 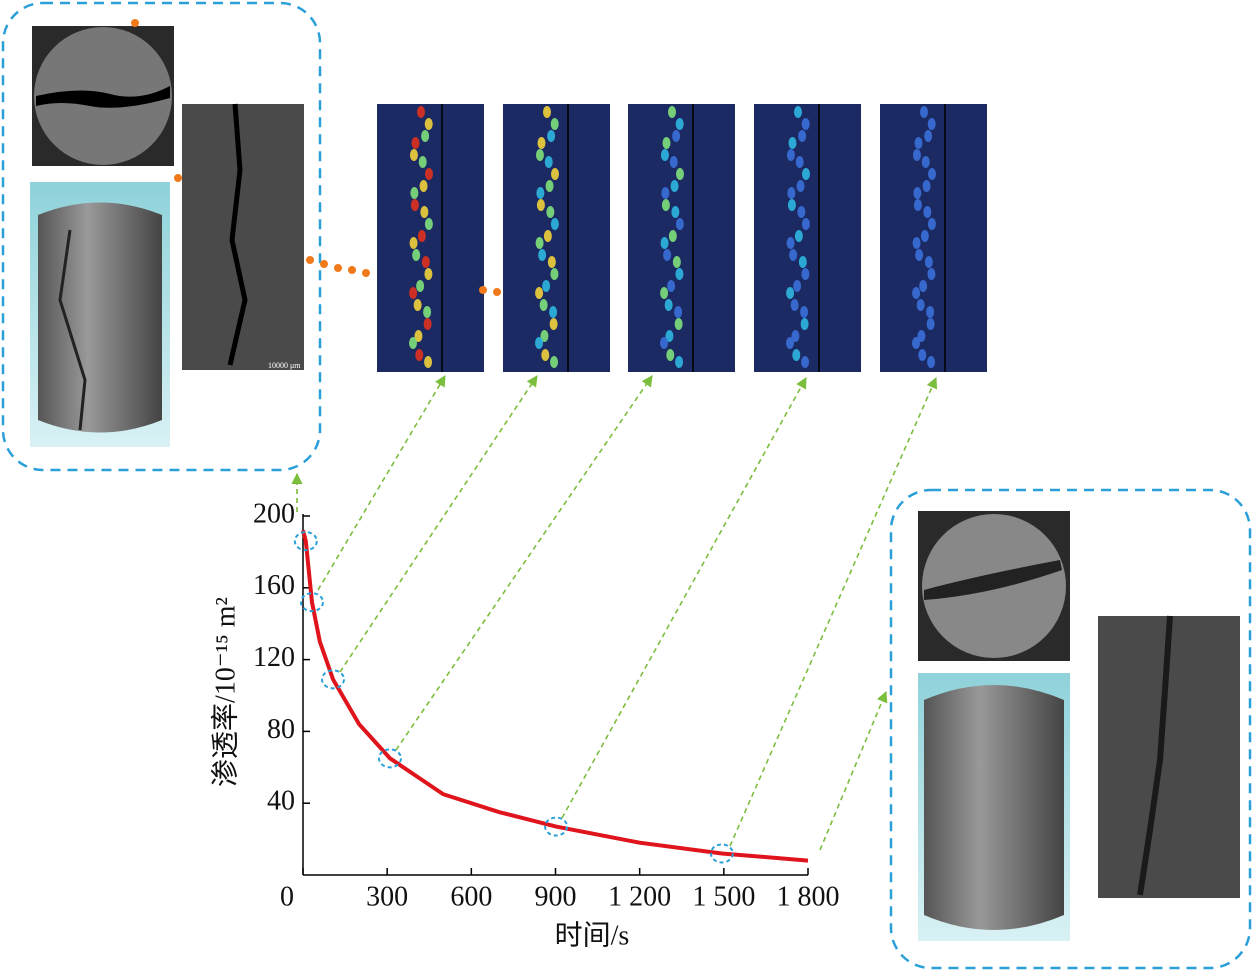 What do you see at coordinates (556, 896) in the screenshot?
I see `x-tick-label: 900` at bounding box center [556, 896].